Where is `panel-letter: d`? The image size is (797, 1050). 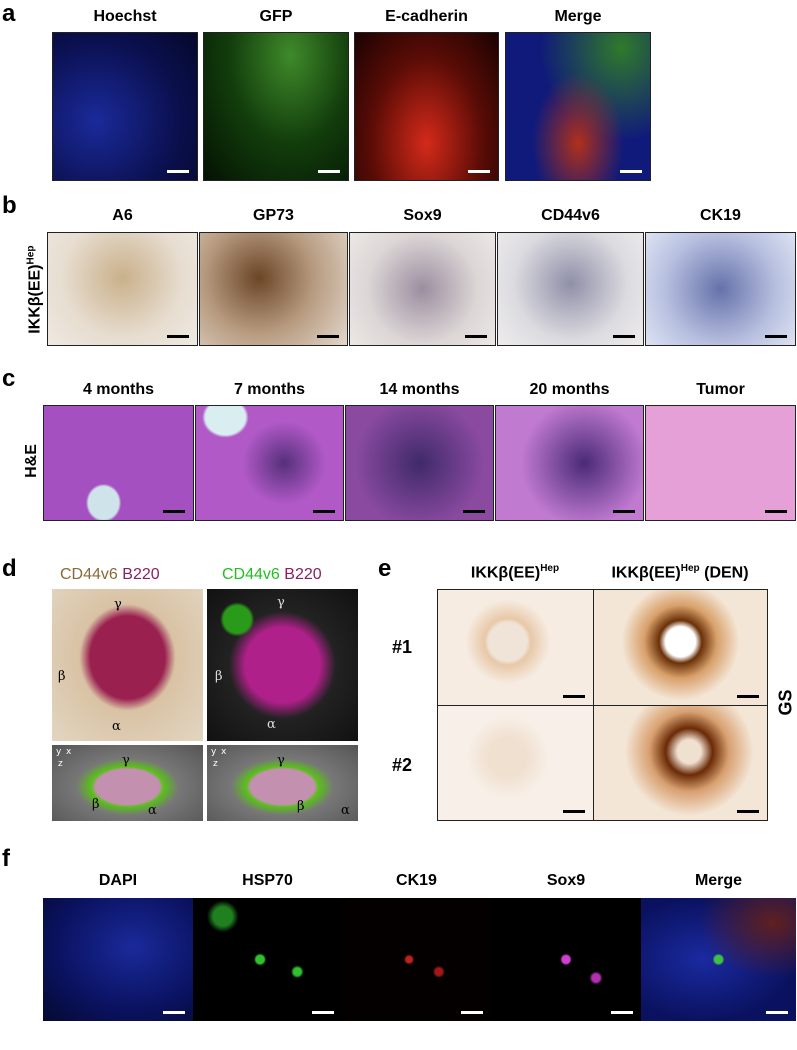
panel-letter: d is located at coordinates (9, 568).